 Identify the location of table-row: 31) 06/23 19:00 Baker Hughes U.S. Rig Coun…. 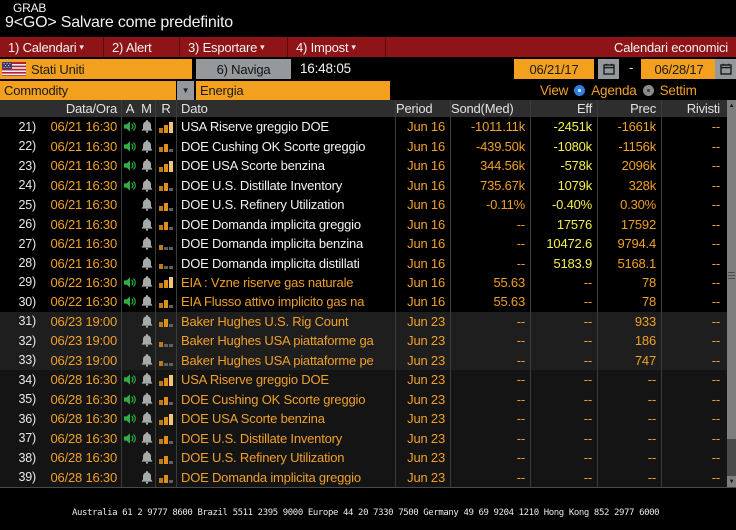
(363, 321).